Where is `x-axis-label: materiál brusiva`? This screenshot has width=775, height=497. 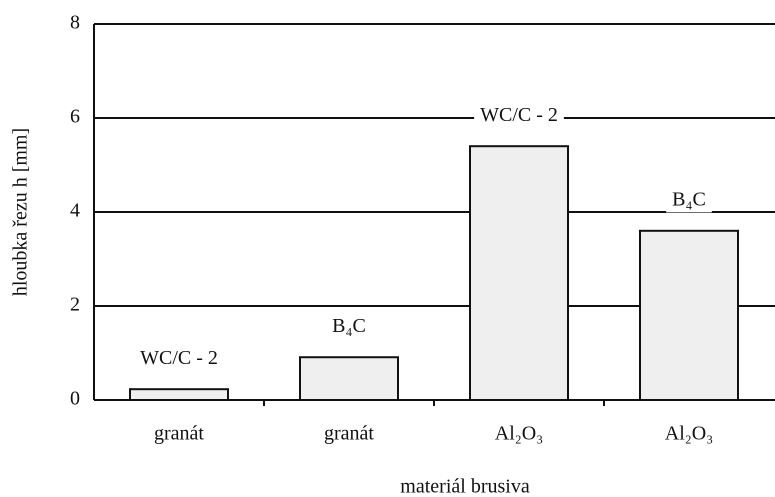 x-axis-label: materiál brusiva is located at coordinates (465, 486).